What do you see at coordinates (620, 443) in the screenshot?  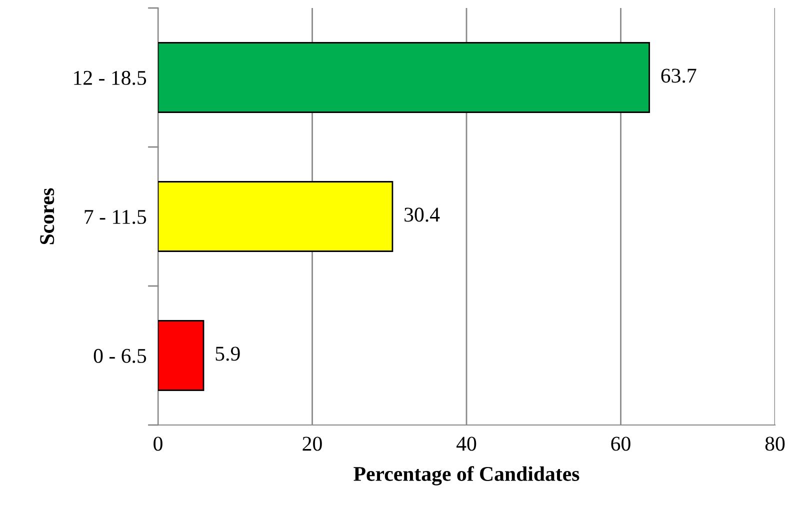 I see `x-tick-label: 60` at bounding box center [620, 443].